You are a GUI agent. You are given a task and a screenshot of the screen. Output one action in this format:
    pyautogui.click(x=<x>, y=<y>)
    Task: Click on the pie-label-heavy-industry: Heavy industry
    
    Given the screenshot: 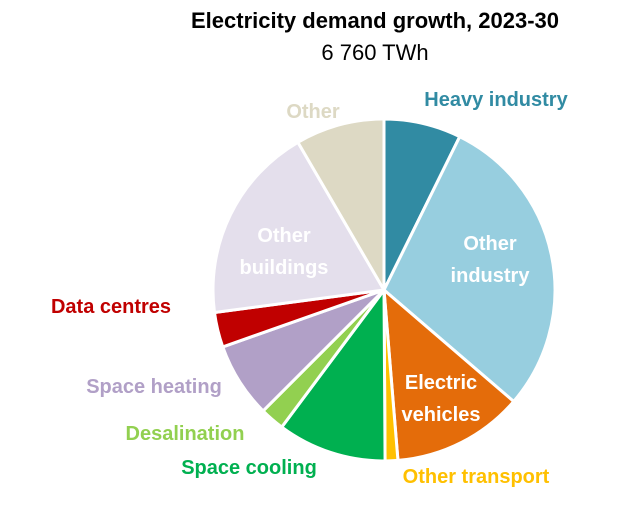 What is the action you would take?
    pyautogui.click(x=496, y=100)
    